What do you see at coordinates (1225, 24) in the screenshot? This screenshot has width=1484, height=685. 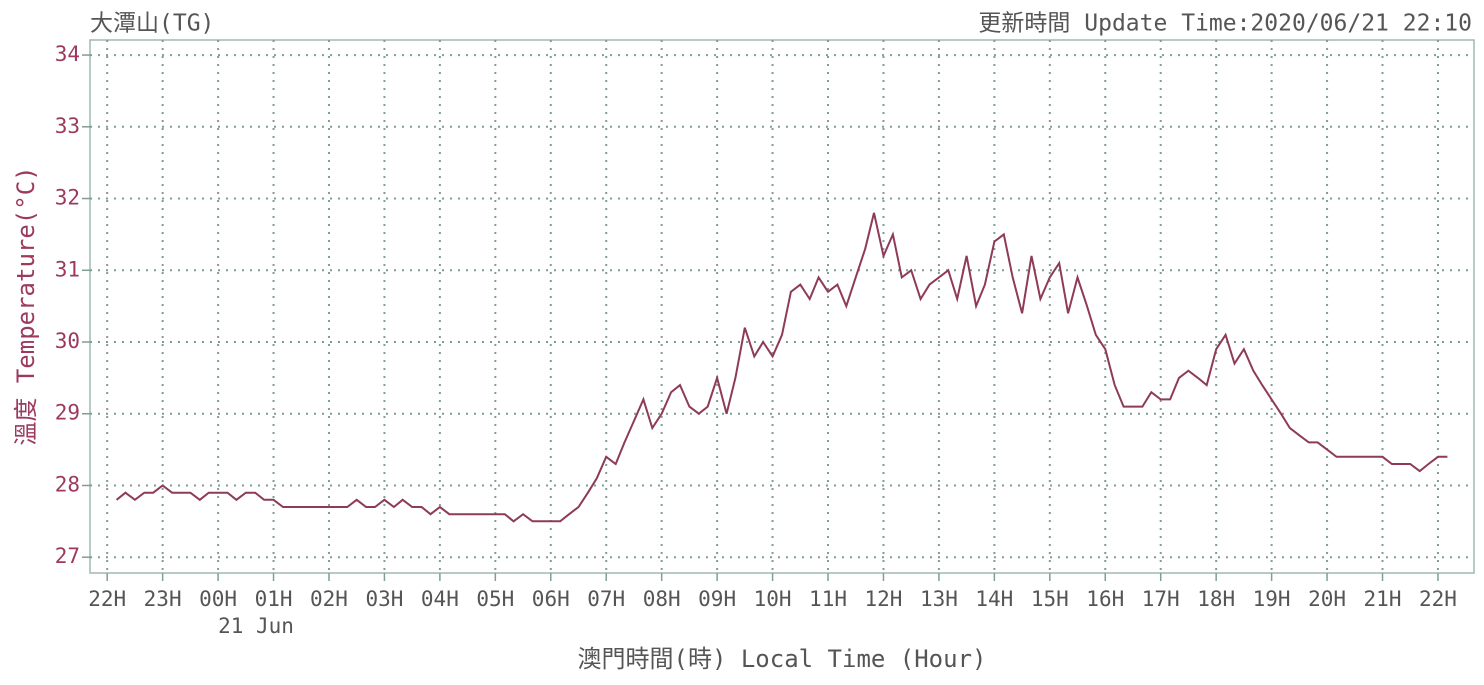 I see `chart-subtitle: 更新時間 Update Time:2020/06/21 22:10` at bounding box center [1225, 24].